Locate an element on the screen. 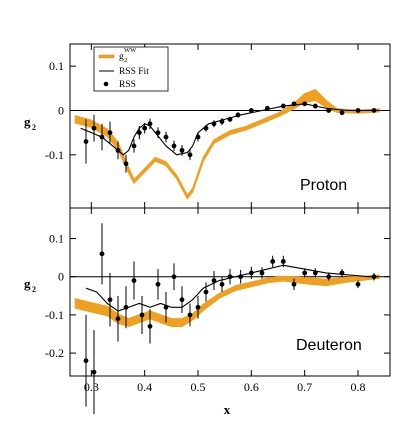  x-tick-label: 0.5 is located at coordinates (198, 387).